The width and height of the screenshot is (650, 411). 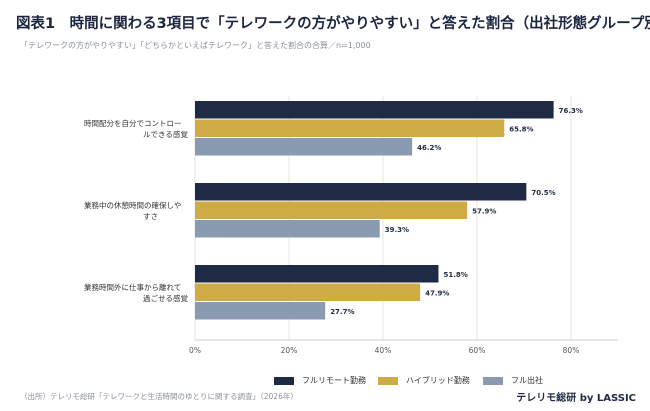 I want to click on brand-logo-text: テレリモ総研 by LASSIC, so click(x=576, y=398).